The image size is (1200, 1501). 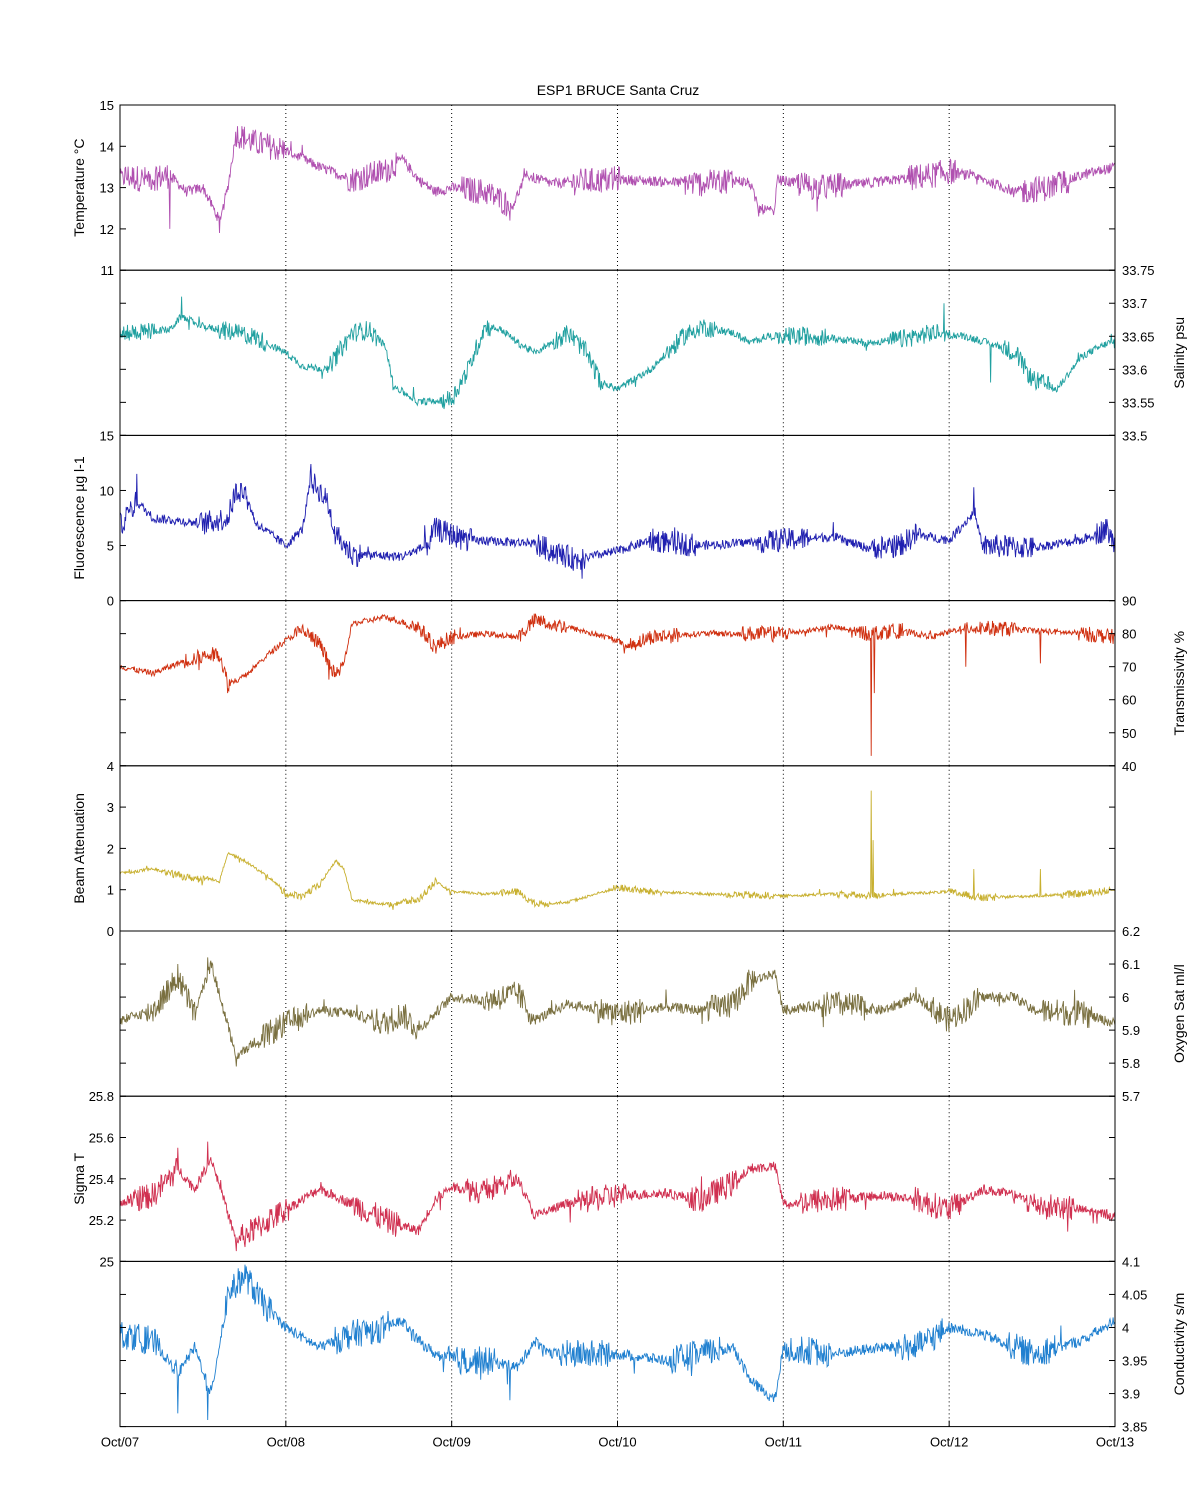 I want to click on x-tick-label: Oct/09, so click(x=452, y=1442).